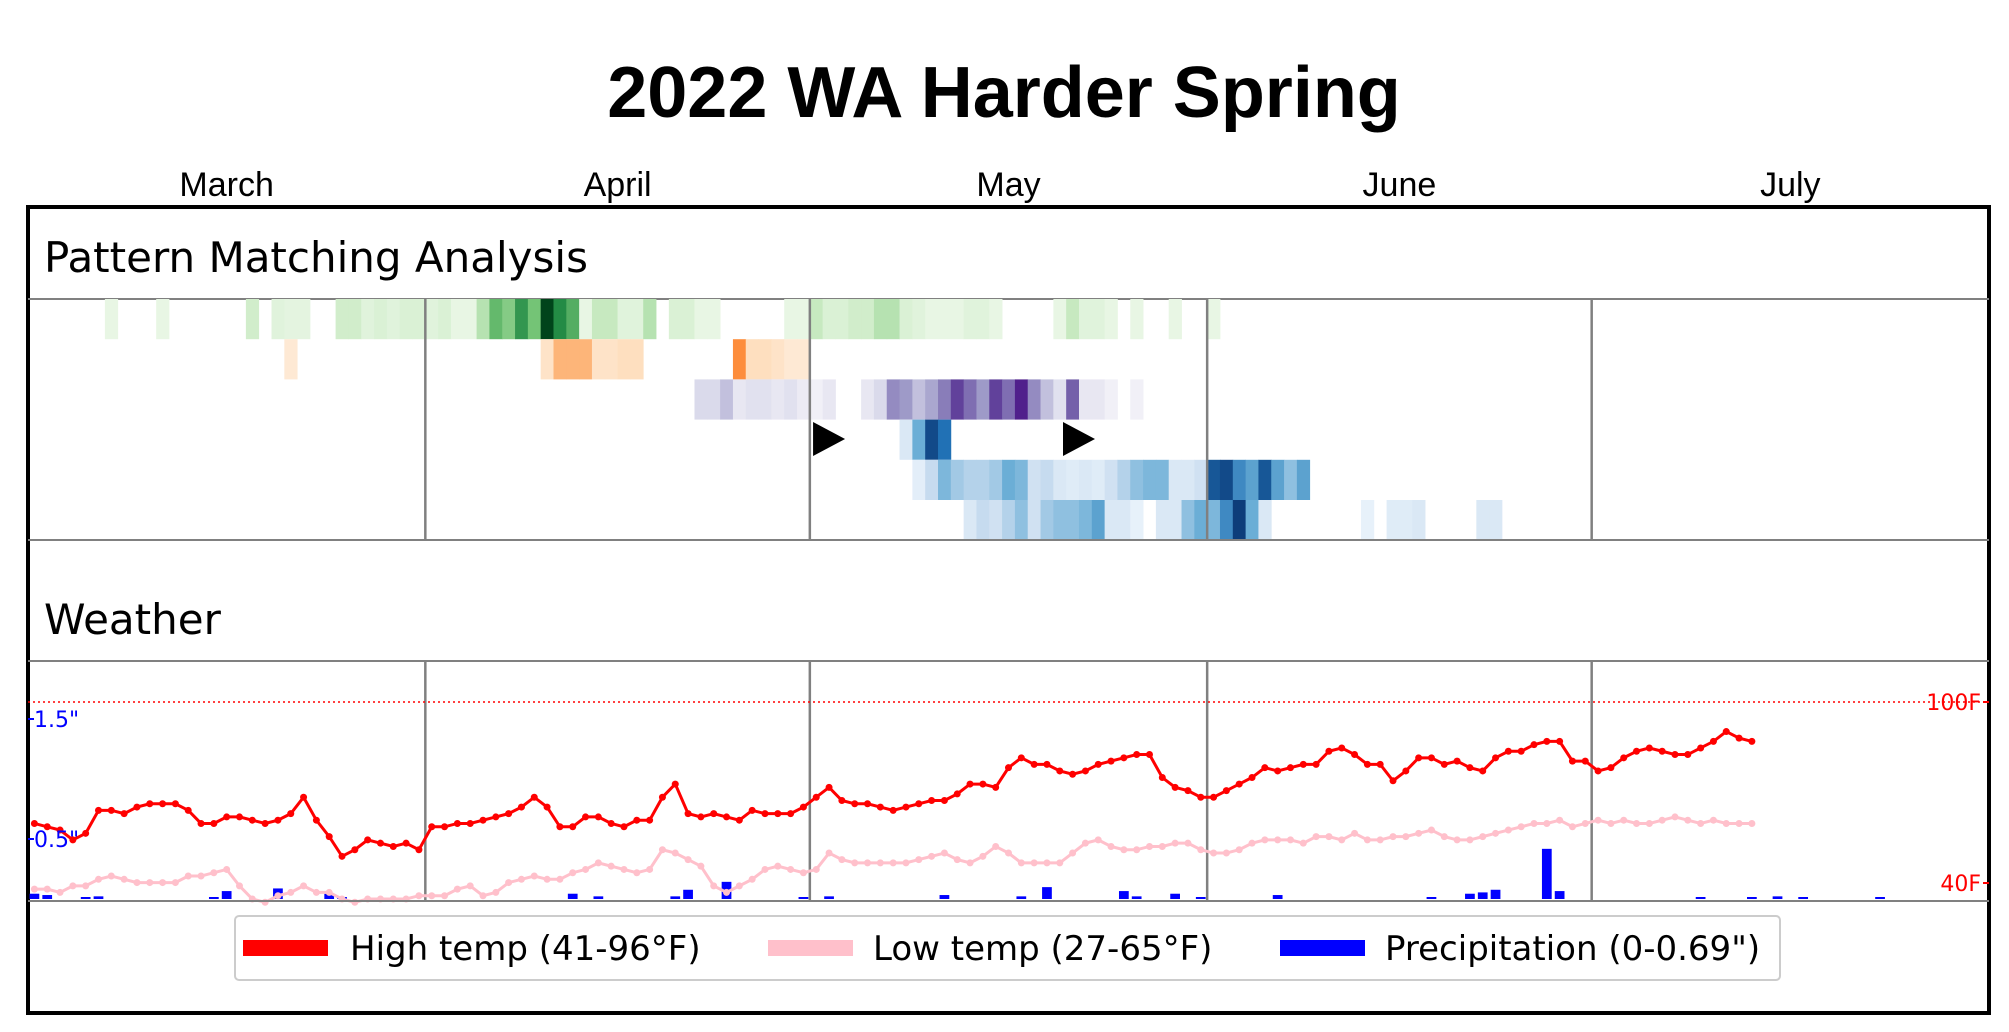  What do you see at coordinates (893, 794) in the screenshot?
I see `high-temp-line` at bounding box center [893, 794].